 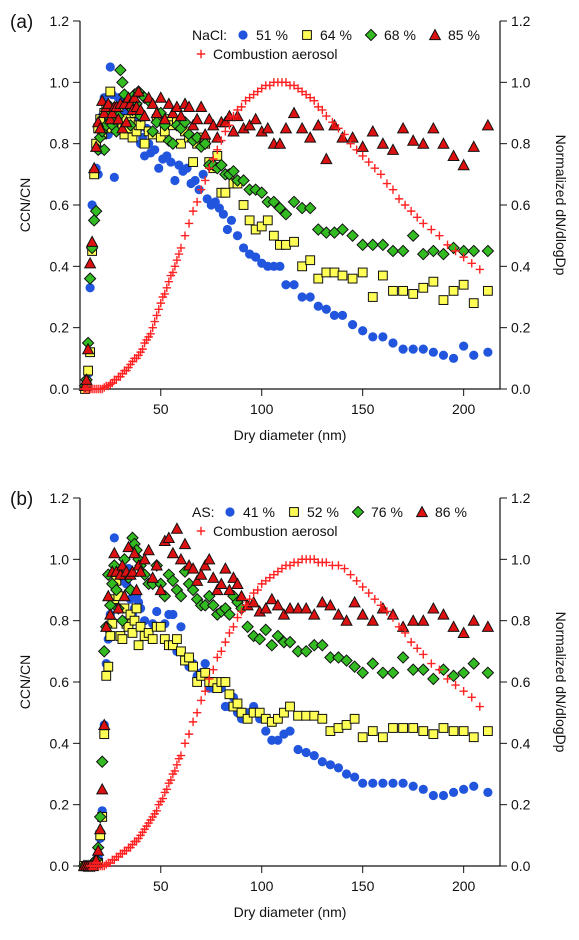 What do you see at coordinates (521, 805) in the screenshot?
I see `y2-tick-label: 0.2` at bounding box center [521, 805].